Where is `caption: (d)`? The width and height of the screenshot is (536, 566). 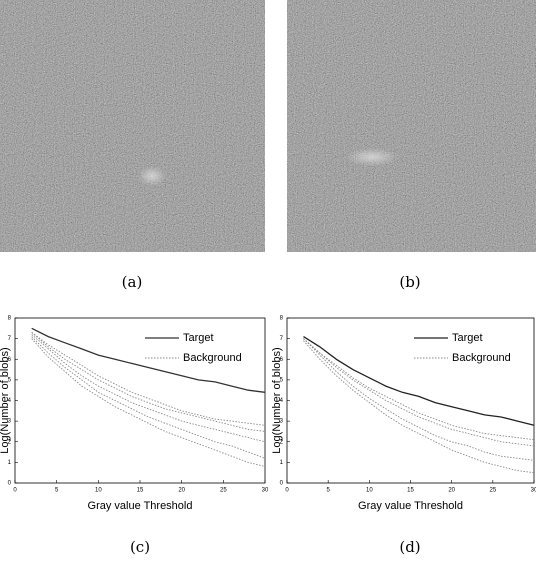 caption: (d) is located at coordinates (409, 547).